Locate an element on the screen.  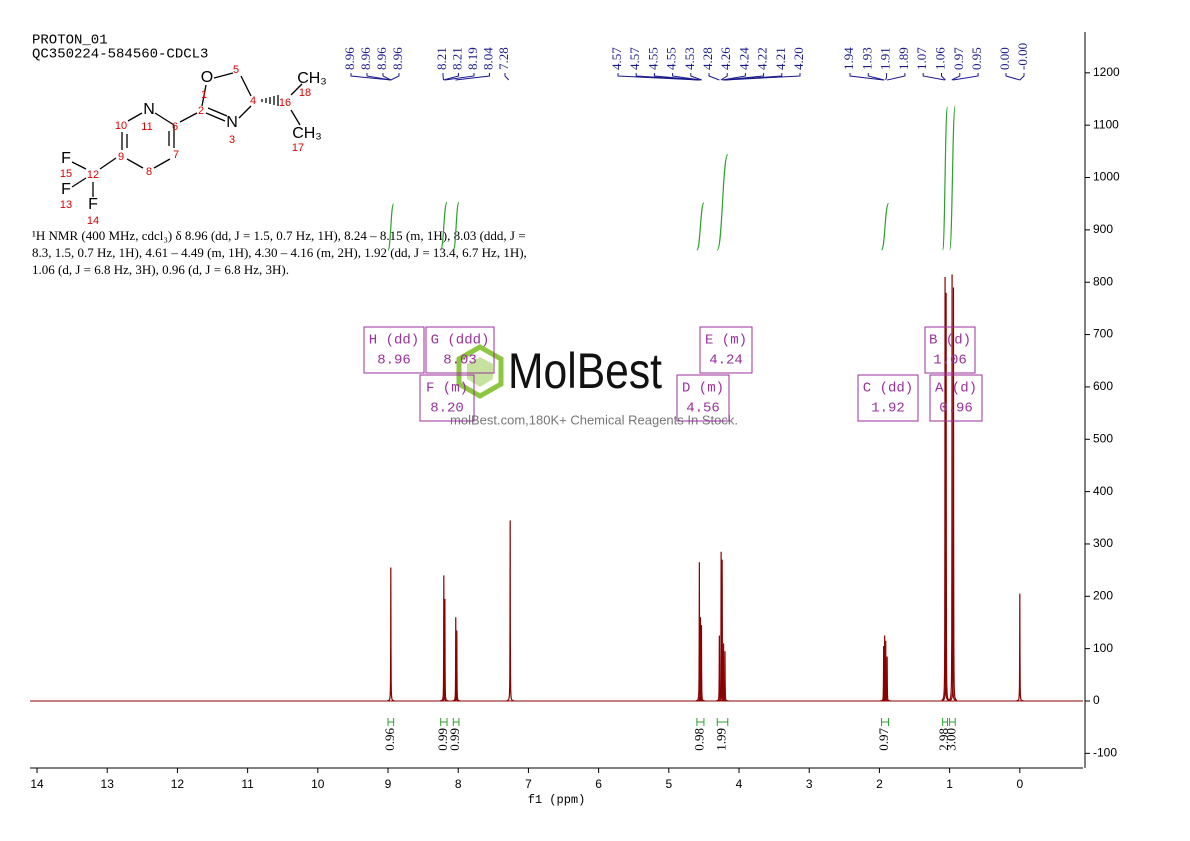
atom-number: 3 is located at coordinates (232, 140).